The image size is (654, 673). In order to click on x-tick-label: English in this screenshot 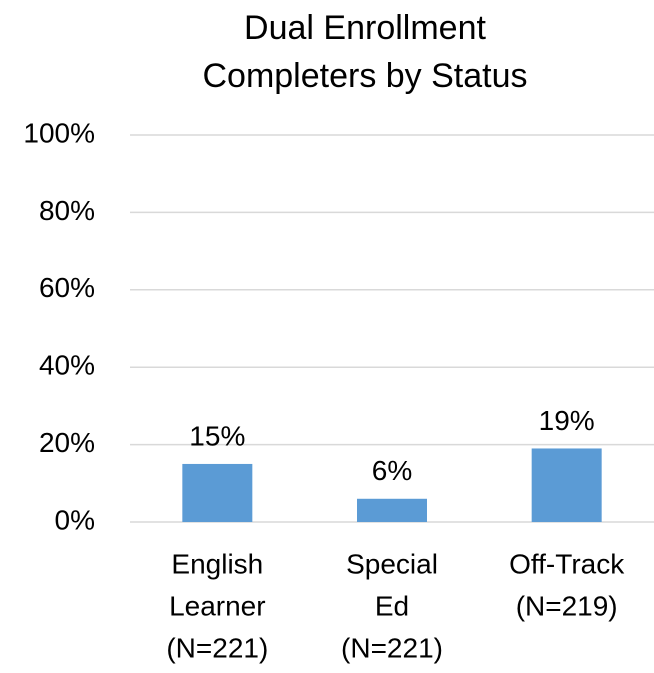, I will do `click(217, 563)`.